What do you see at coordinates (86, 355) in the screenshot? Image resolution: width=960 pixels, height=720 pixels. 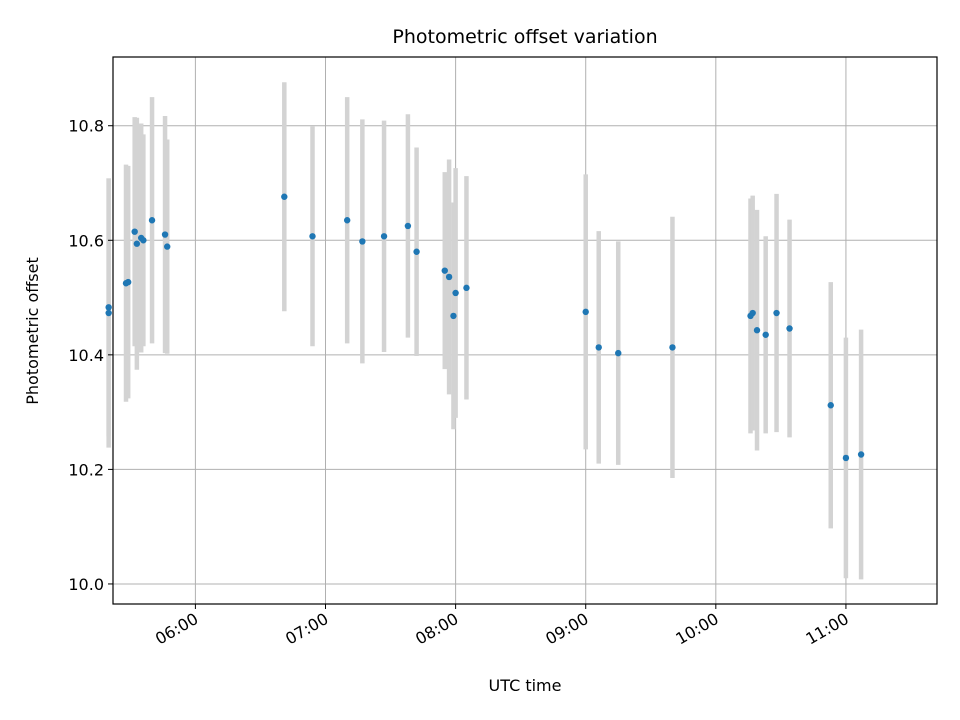 I see `y-tick-label: 10.4` at bounding box center [86, 355].